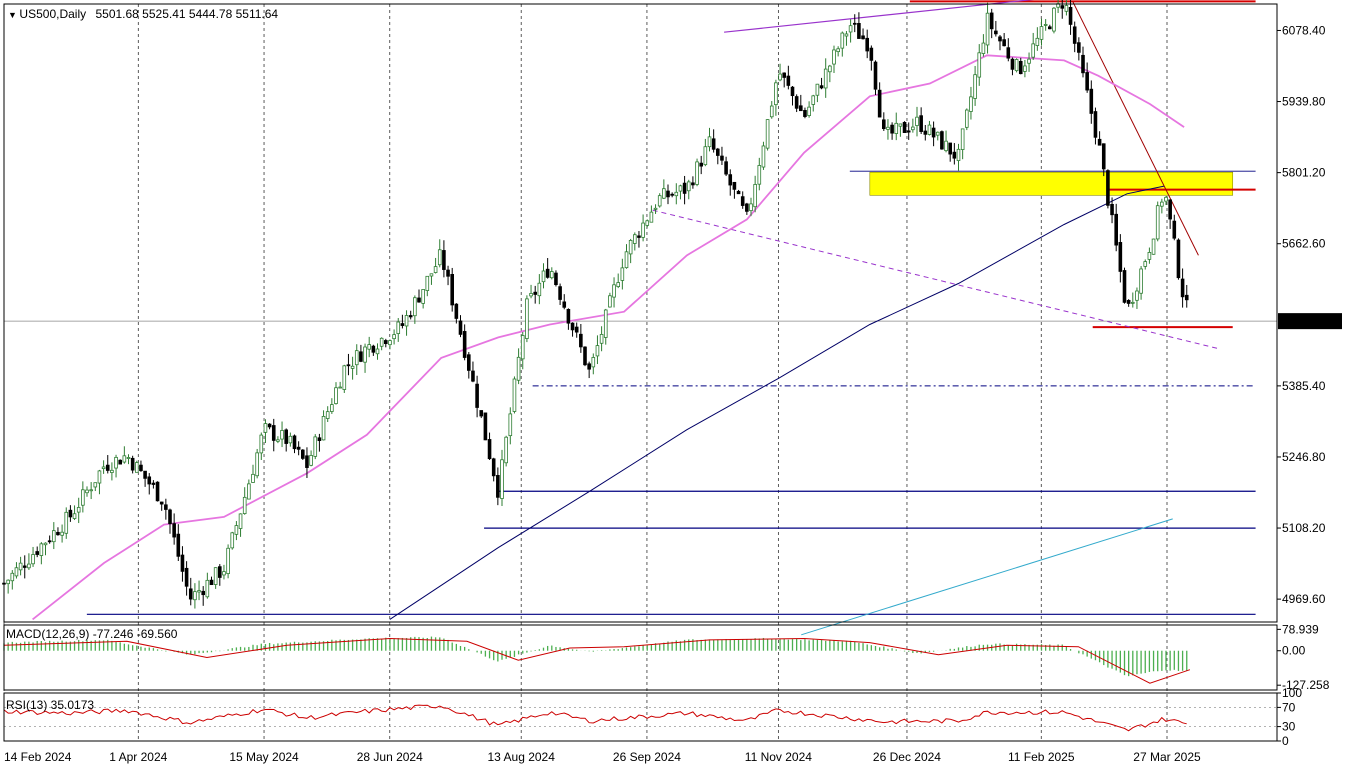 Image resolution: width=1348 pixels, height=771 pixels. I want to click on symbol-arrow-icon: ▼, so click(13, 15).